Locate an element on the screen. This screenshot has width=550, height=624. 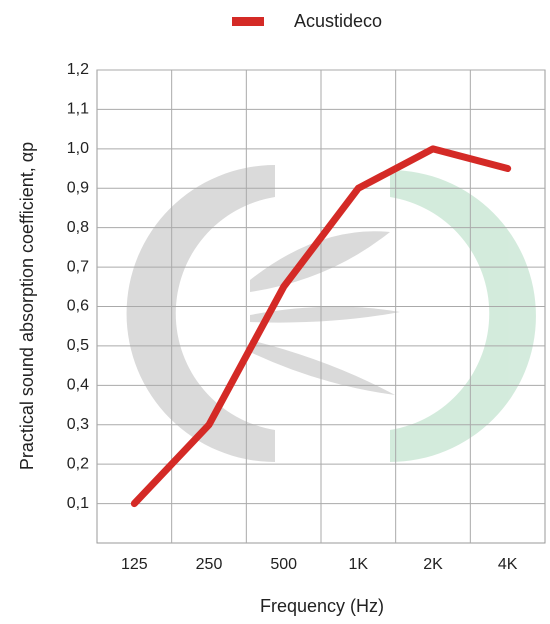
x-tick-label: 125 is located at coordinates (134, 564).